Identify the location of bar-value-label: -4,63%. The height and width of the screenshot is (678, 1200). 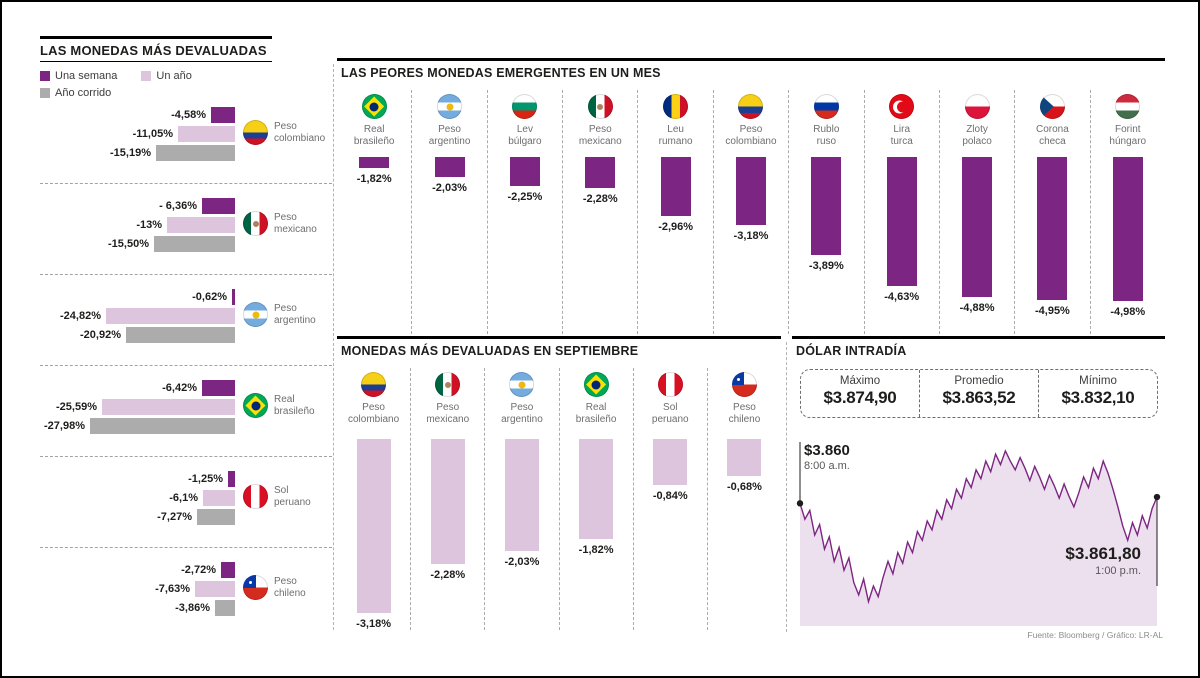
(902, 297).